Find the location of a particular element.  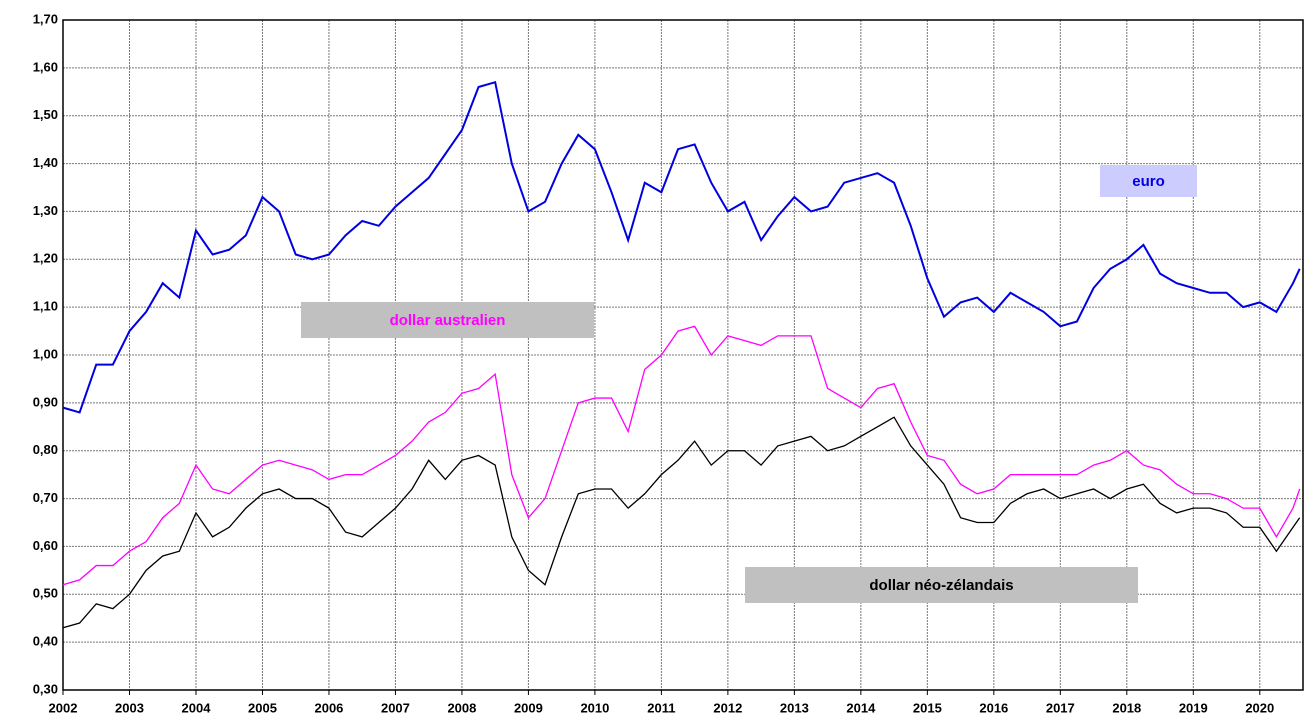

x-tick-label: 2006 is located at coordinates (328, 707).